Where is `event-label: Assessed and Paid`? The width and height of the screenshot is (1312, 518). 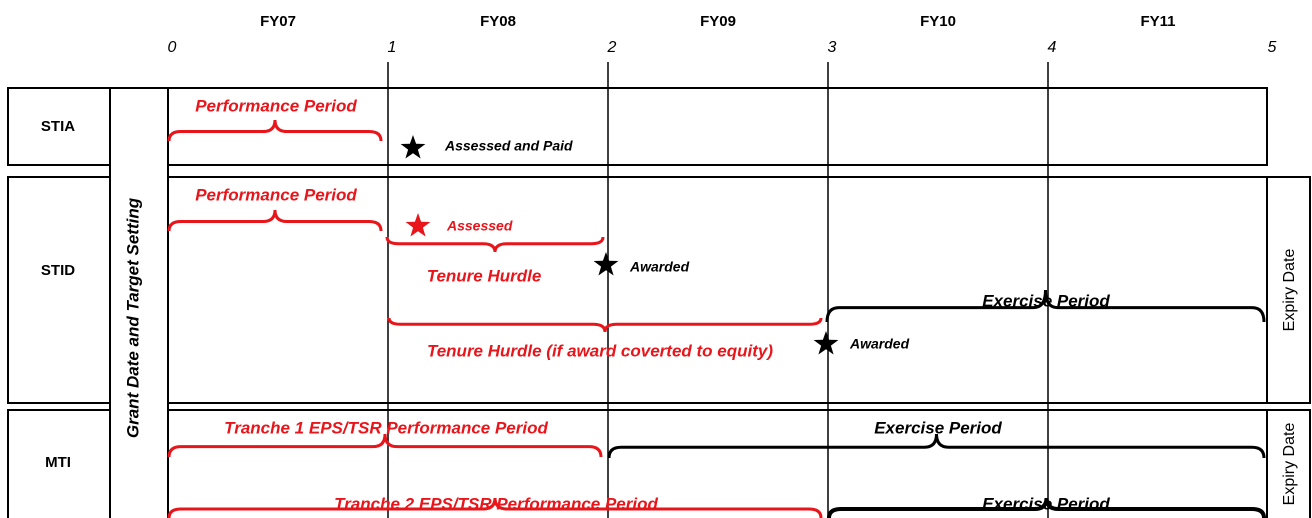 event-label: Assessed and Paid is located at coordinates (508, 146).